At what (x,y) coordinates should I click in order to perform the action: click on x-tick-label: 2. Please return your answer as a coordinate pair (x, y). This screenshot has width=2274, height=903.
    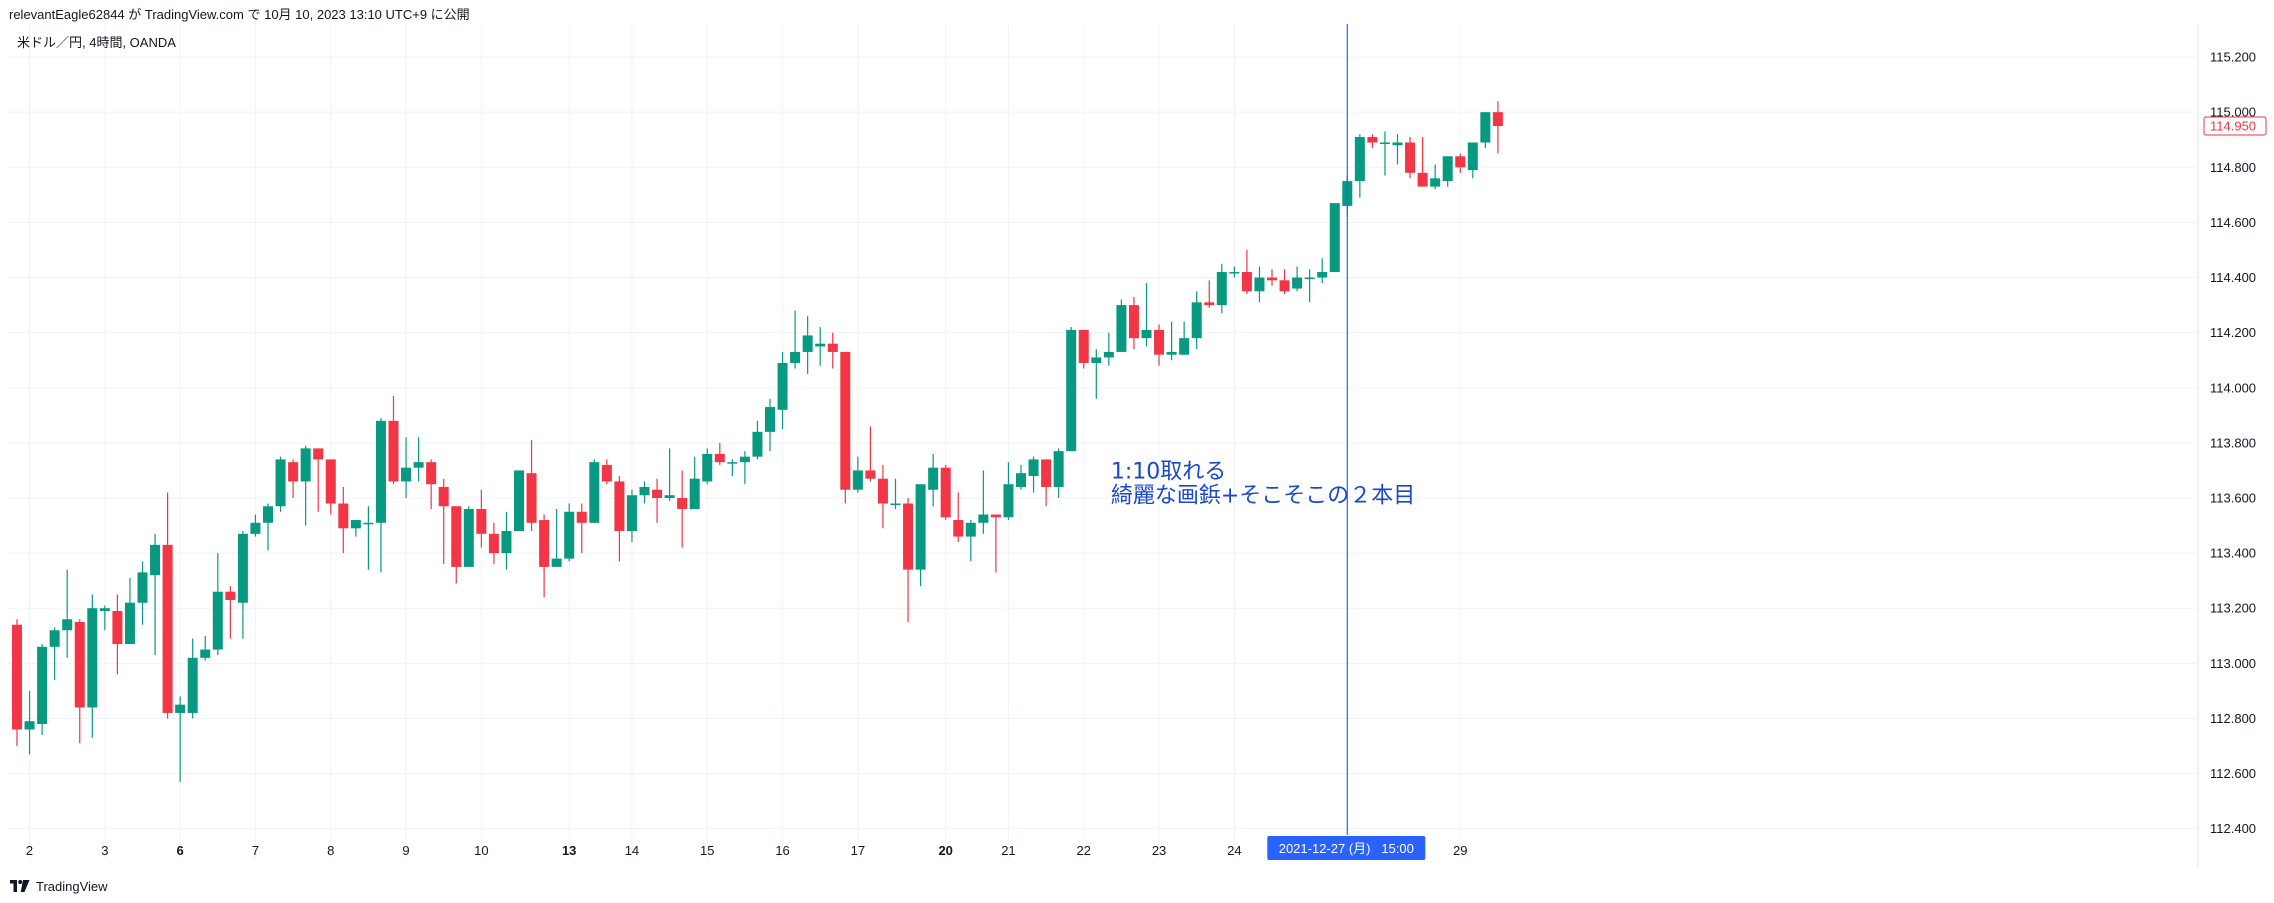
    Looking at the image, I should click on (29, 850).